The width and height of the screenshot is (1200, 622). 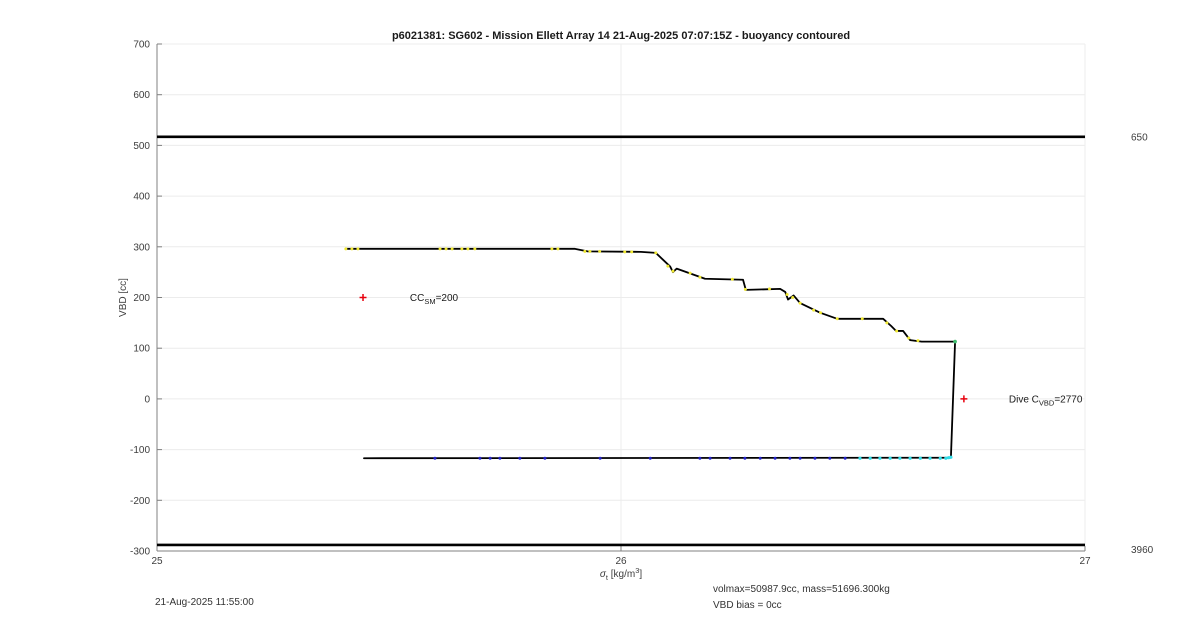 What do you see at coordinates (801, 589) in the screenshot?
I see `volmax-mass-text: volmax=50987.9cc, mass=51696.300kg` at bounding box center [801, 589].